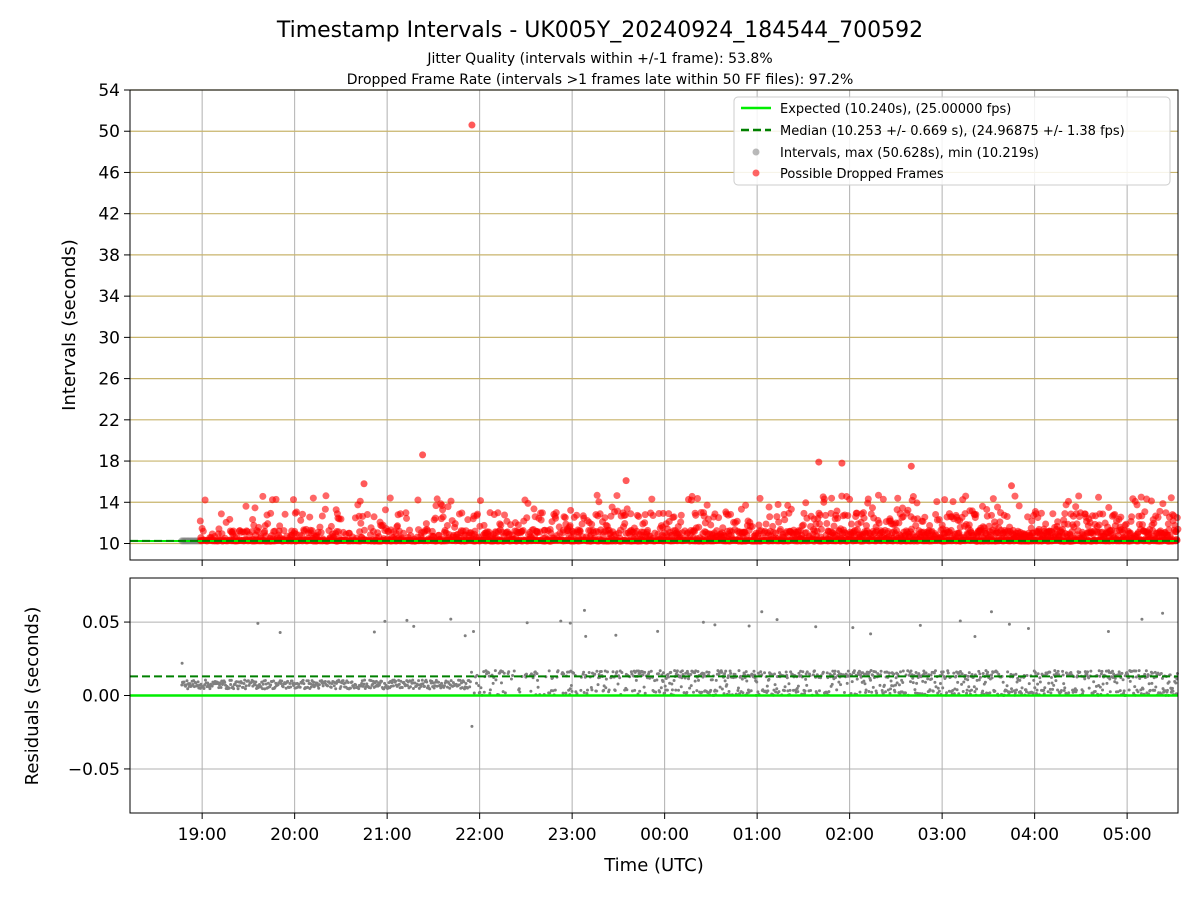  Describe the element at coordinates (909, 153) in the screenshot. I see `legend-intervals-label: Intervals, max (50.628s), min (10.219s)` at that location.